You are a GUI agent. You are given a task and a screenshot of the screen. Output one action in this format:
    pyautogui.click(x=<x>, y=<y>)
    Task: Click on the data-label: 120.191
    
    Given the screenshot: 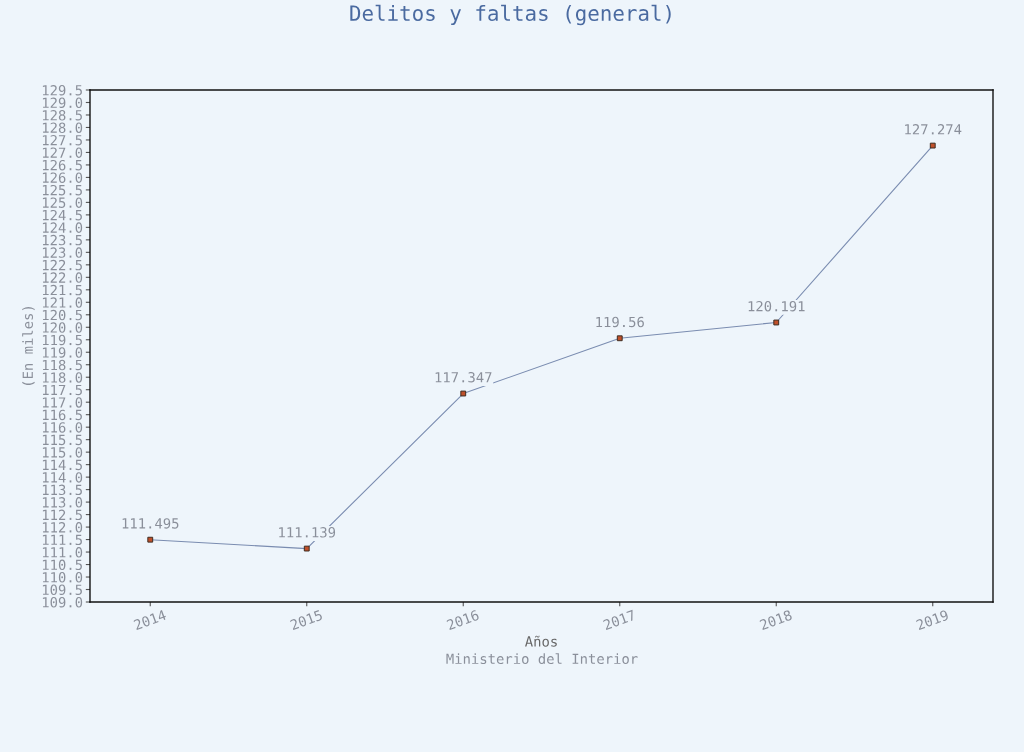 What is the action you would take?
    pyautogui.click(x=776, y=306)
    